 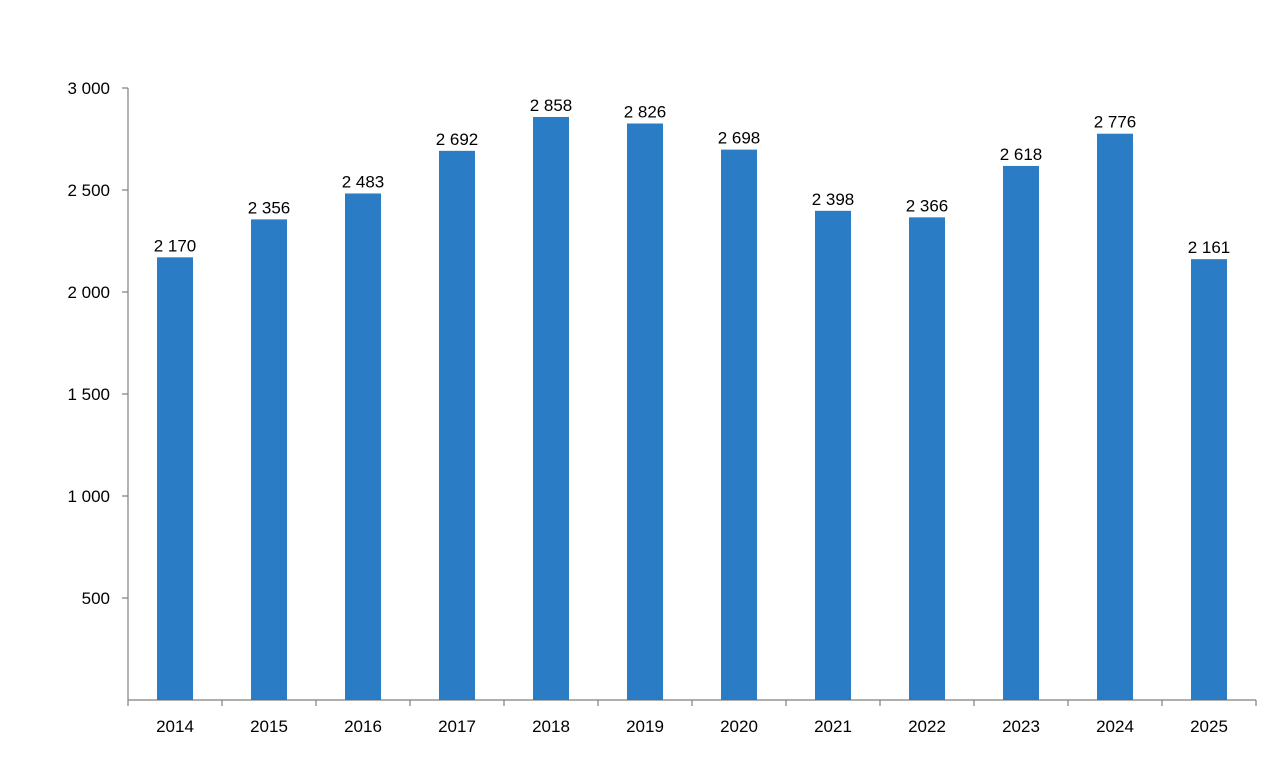 What do you see at coordinates (551, 726) in the screenshot?
I see `x-tick-label: 2018` at bounding box center [551, 726].